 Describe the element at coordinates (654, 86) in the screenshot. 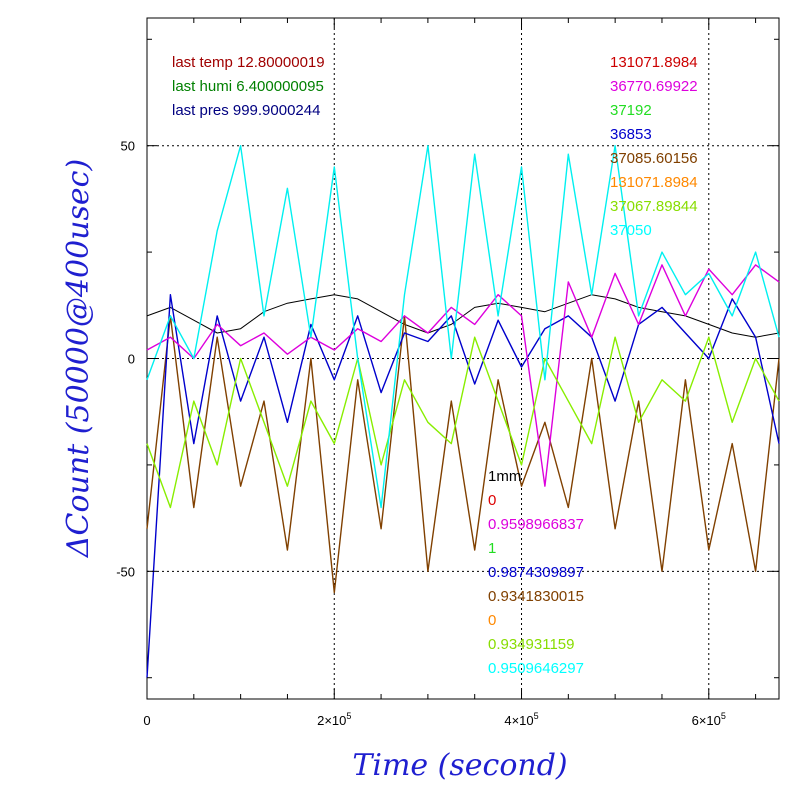

I see `top-right-annotation: 36770.69922` at that location.